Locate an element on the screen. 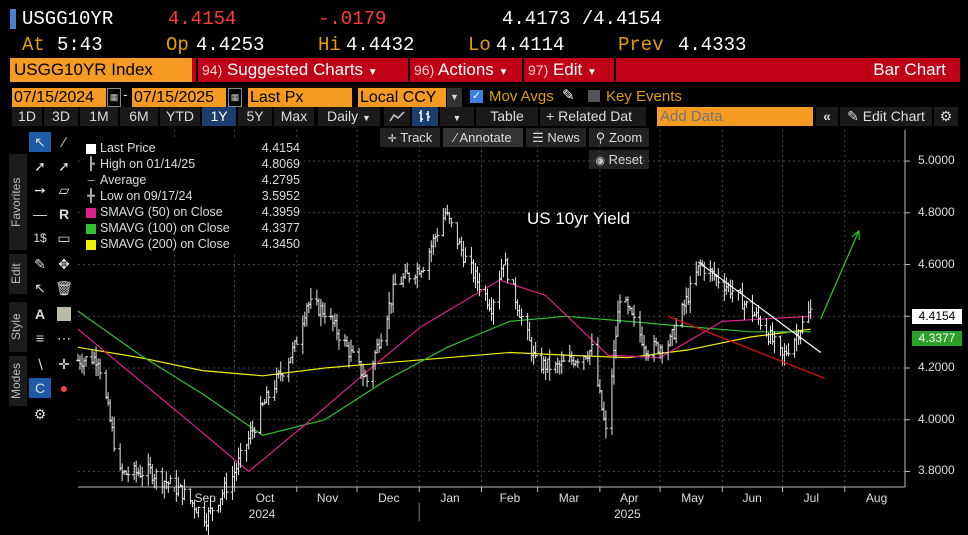 Image resolution: width=968 pixels, height=535 pixels. magnet-icon: ∖ is located at coordinates (40, 364).